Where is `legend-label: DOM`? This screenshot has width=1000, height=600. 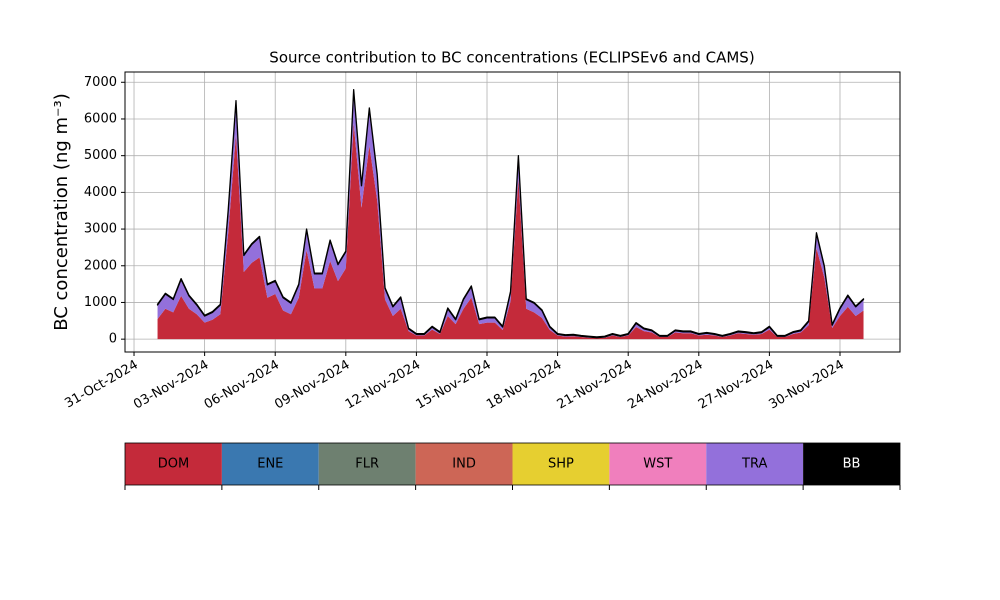
legend-label: DOM is located at coordinates (173, 464).